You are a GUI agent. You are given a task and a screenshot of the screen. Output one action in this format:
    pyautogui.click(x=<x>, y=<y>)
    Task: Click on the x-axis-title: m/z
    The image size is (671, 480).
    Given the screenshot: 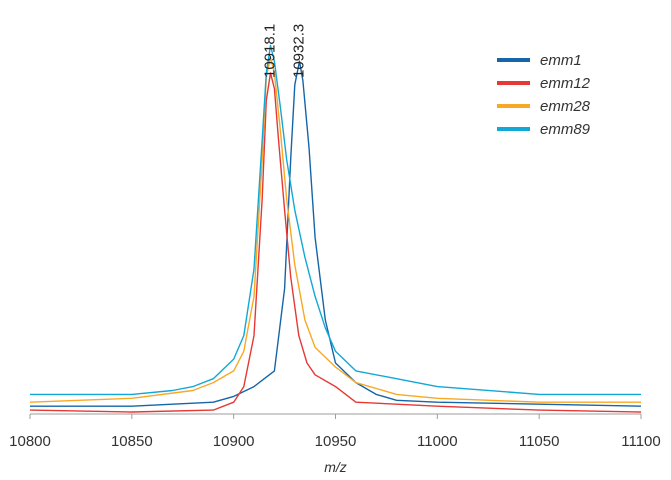 What is the action you would take?
    pyautogui.click(x=335, y=467)
    